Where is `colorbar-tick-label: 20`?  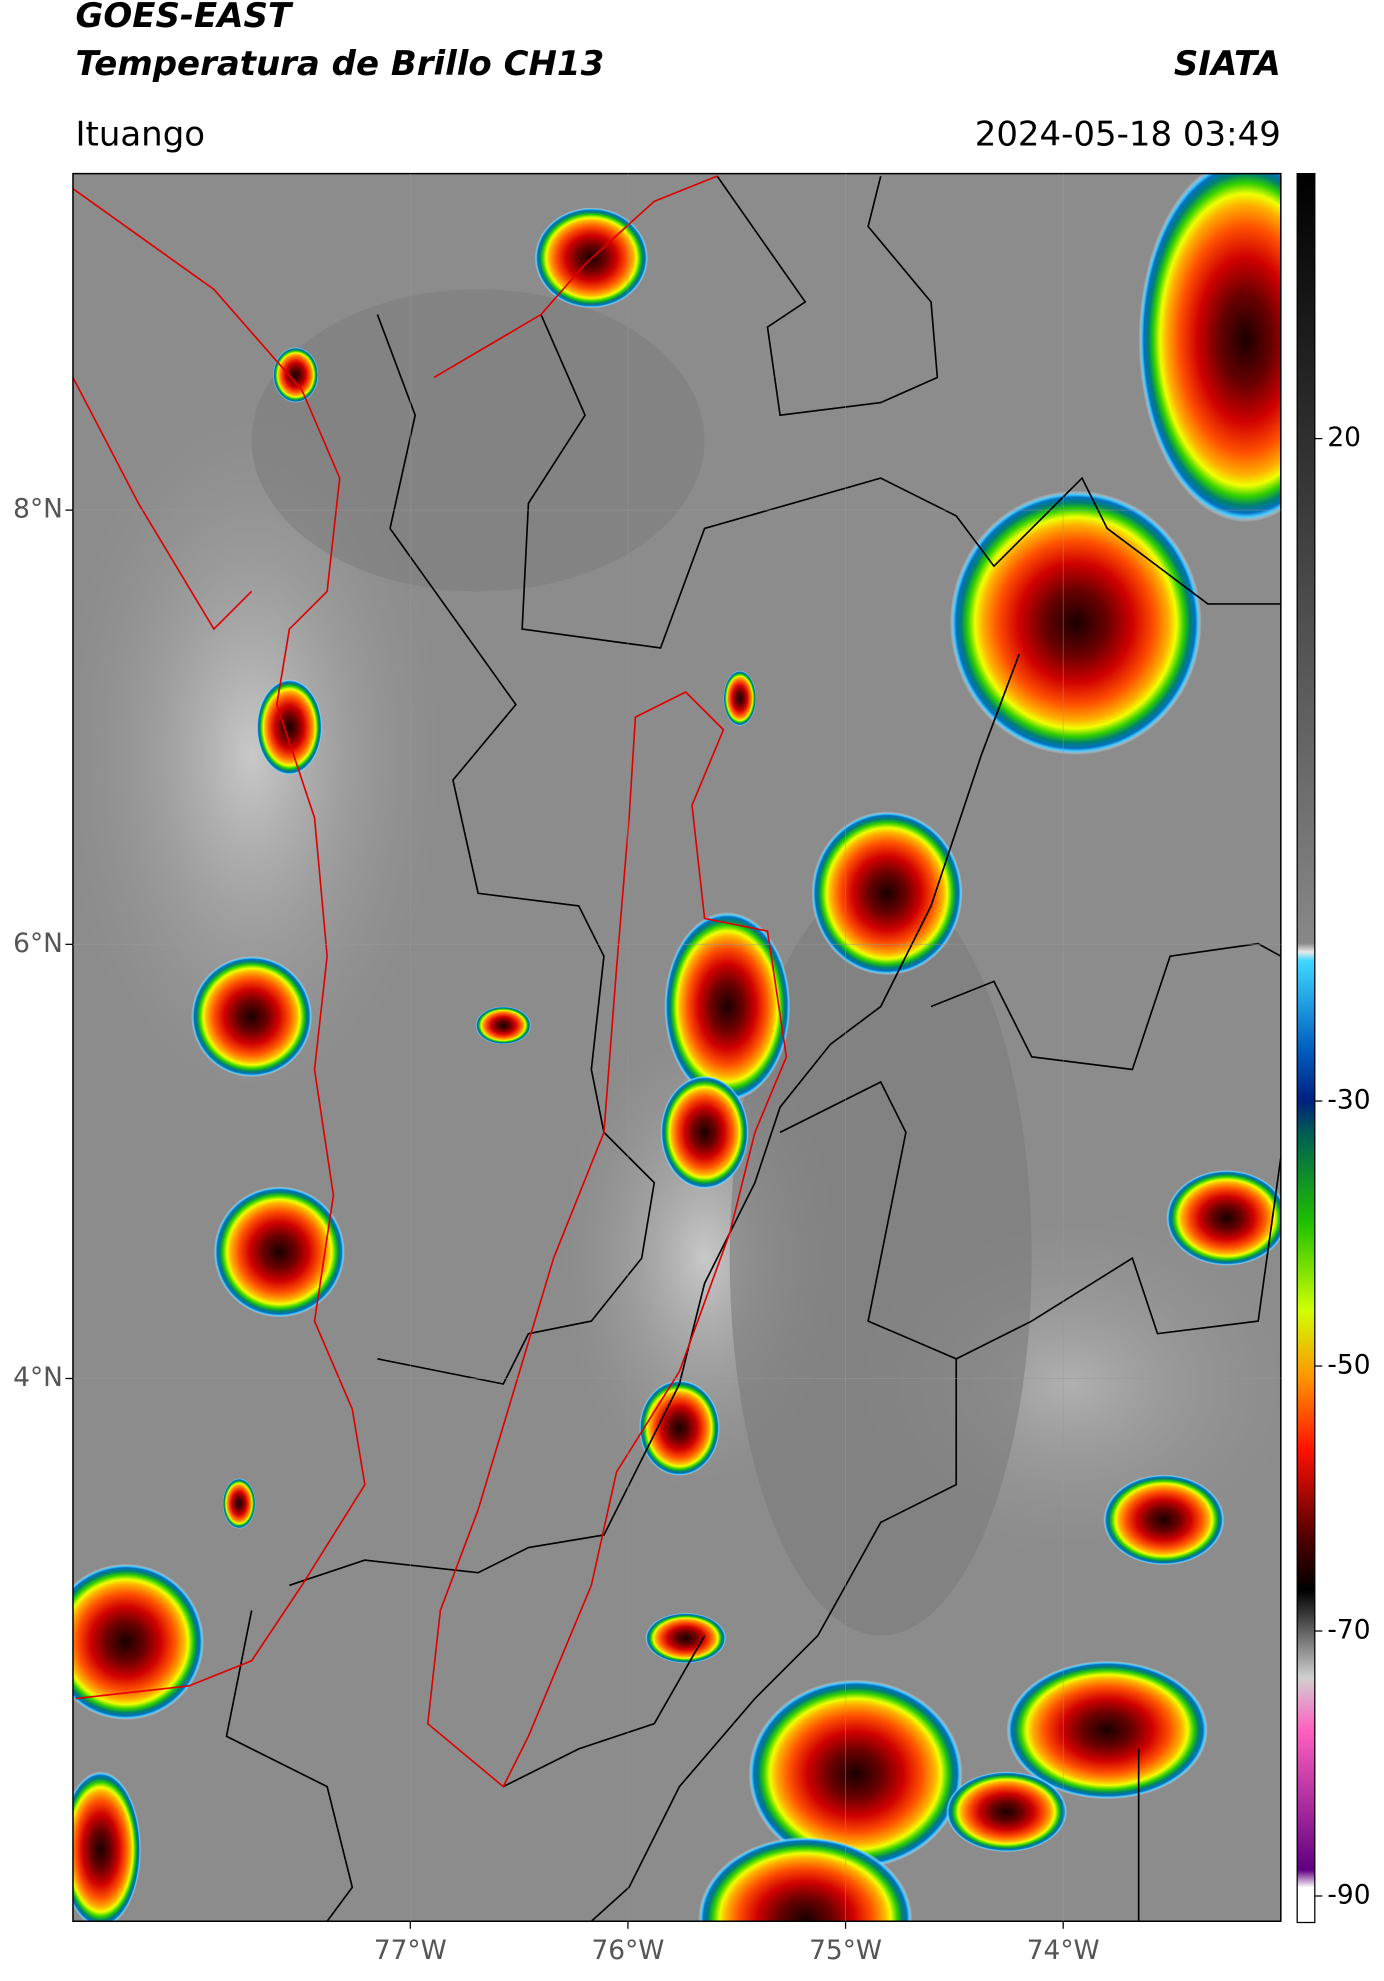 colorbar-tick-label: 20 is located at coordinates (1344, 437).